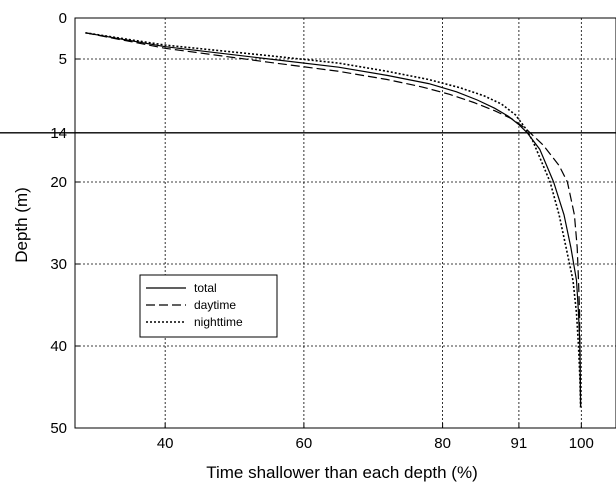 Image resolution: width=616 pixels, height=483 pixels. What do you see at coordinates (218, 322) in the screenshot?
I see `legend-label-nighttime: nighttime` at bounding box center [218, 322].